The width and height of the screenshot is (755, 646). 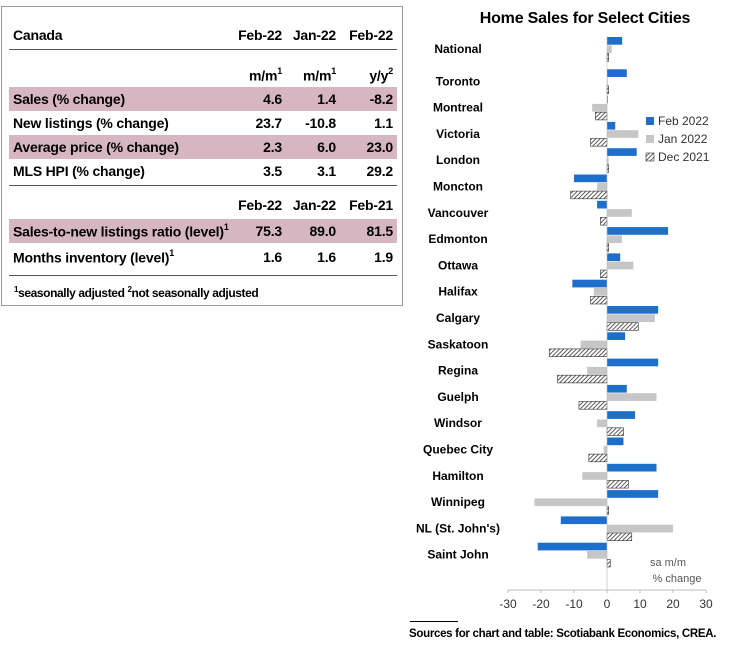 What do you see at coordinates (677, 579) in the screenshot?
I see `unit-note-line2: % change` at bounding box center [677, 579].